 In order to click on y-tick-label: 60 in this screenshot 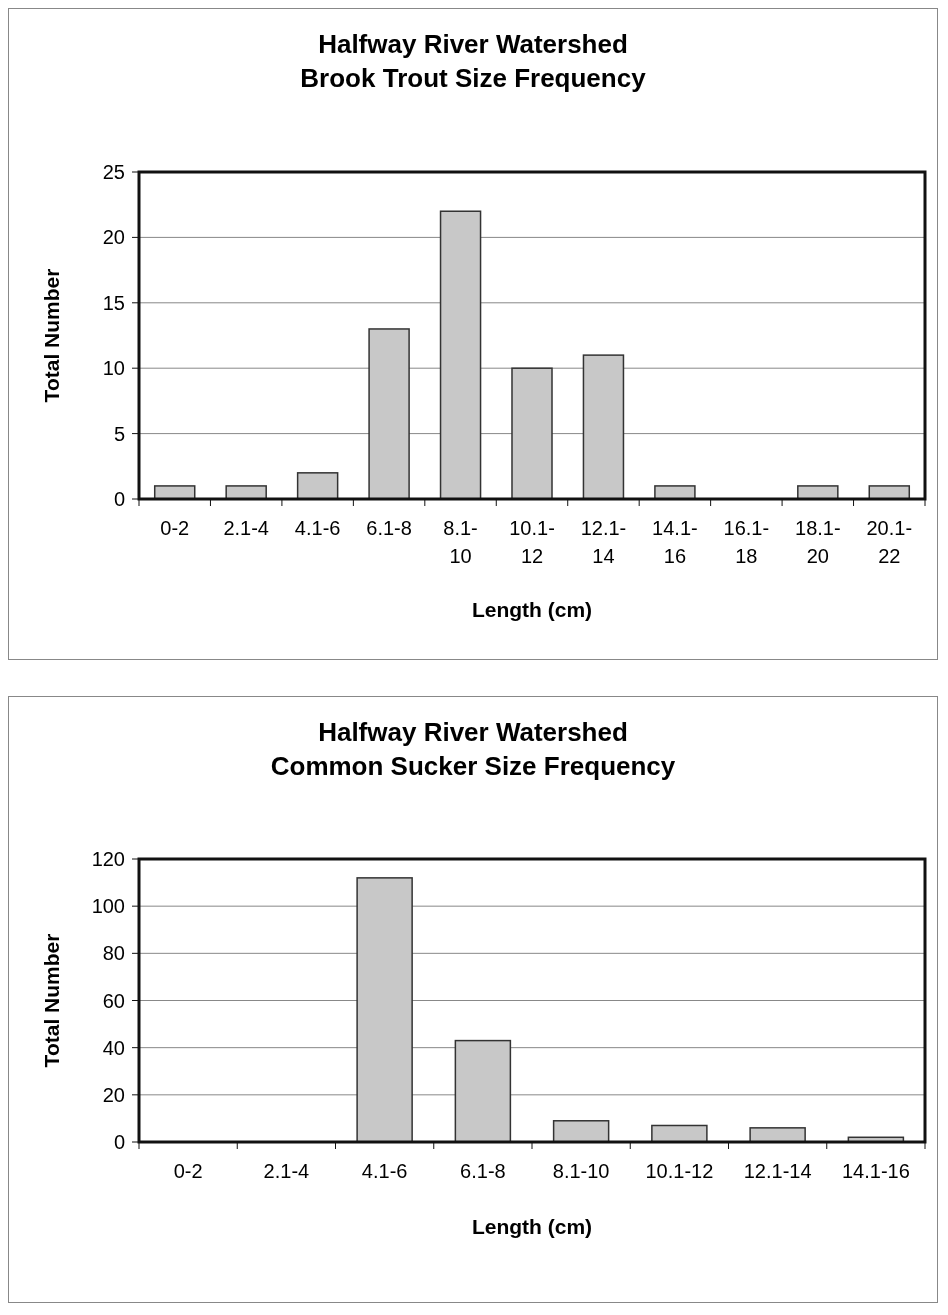, I will do `click(113, 1000)`.